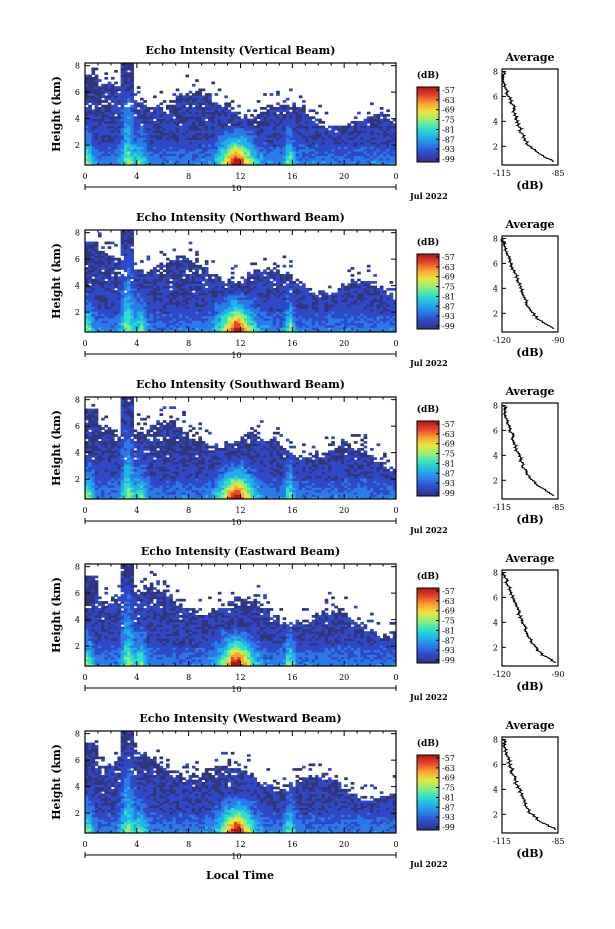 This screenshot has width=615, height=929. What do you see at coordinates (448, 159) in the screenshot?
I see `colorbar-tick-label: -99` at bounding box center [448, 159].